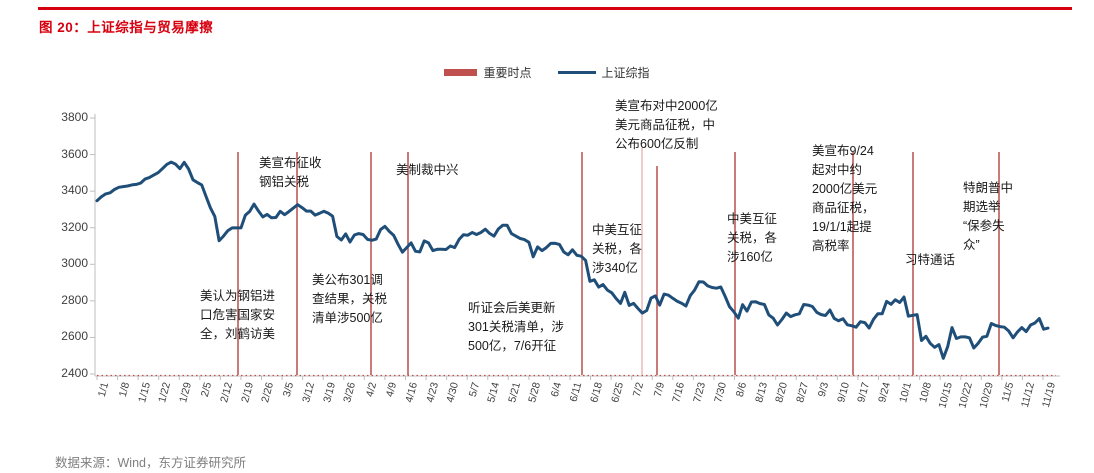  Describe the element at coordinates (74, 263) in the screenshot. I see `y-axis-label: 3000` at that location.